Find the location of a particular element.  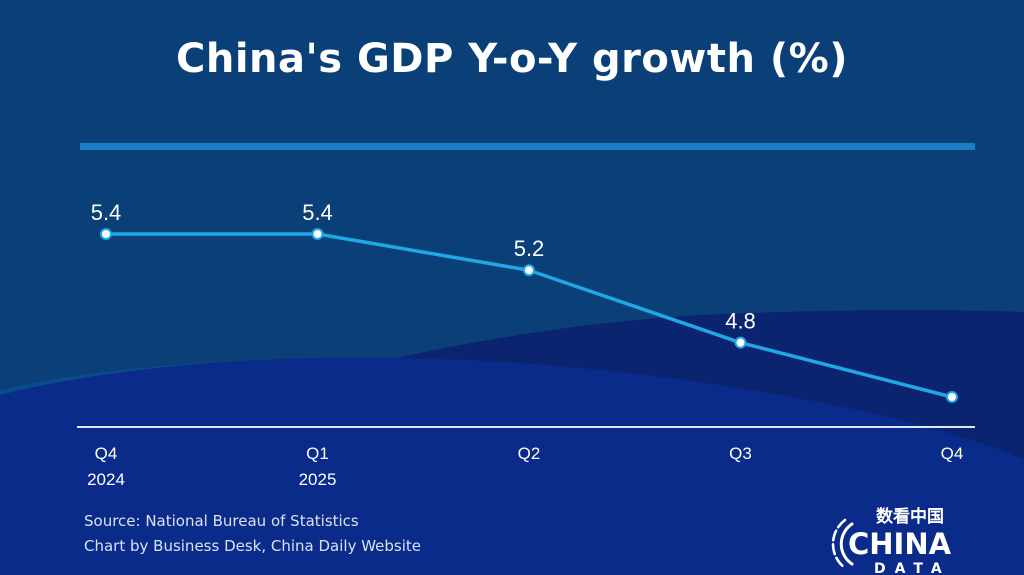

x-tick-label: Q2 is located at coordinates (529, 453).